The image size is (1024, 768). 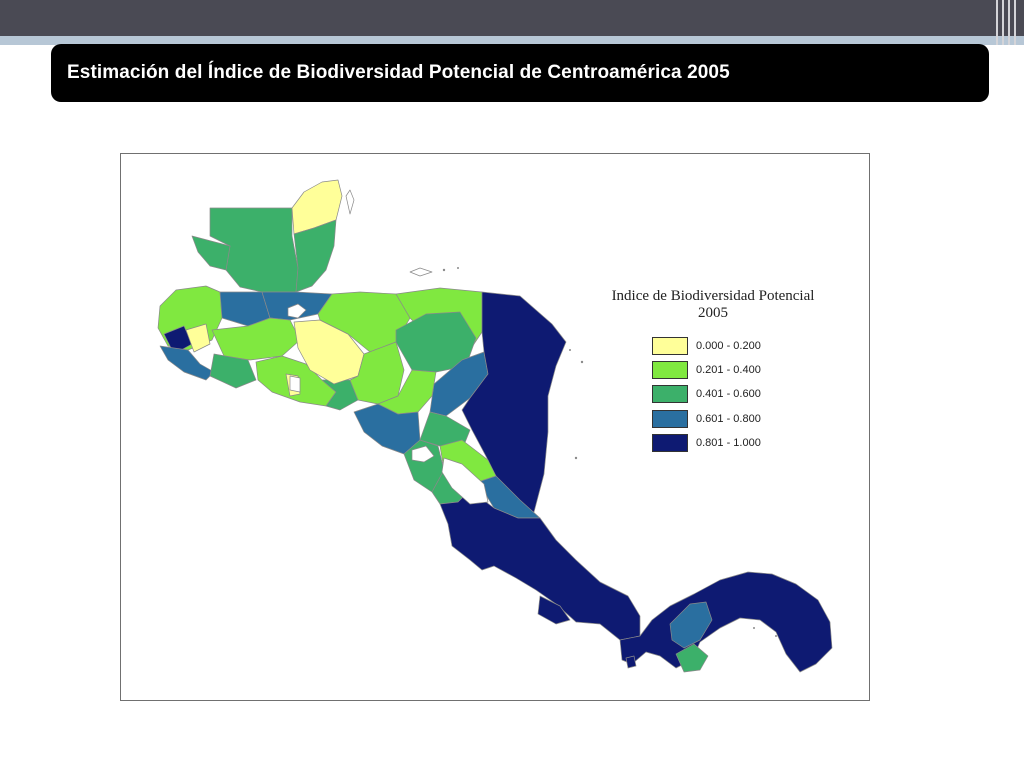 What do you see at coordinates (713, 313) in the screenshot?
I see `legend-title-line2: 2005` at bounding box center [713, 313].